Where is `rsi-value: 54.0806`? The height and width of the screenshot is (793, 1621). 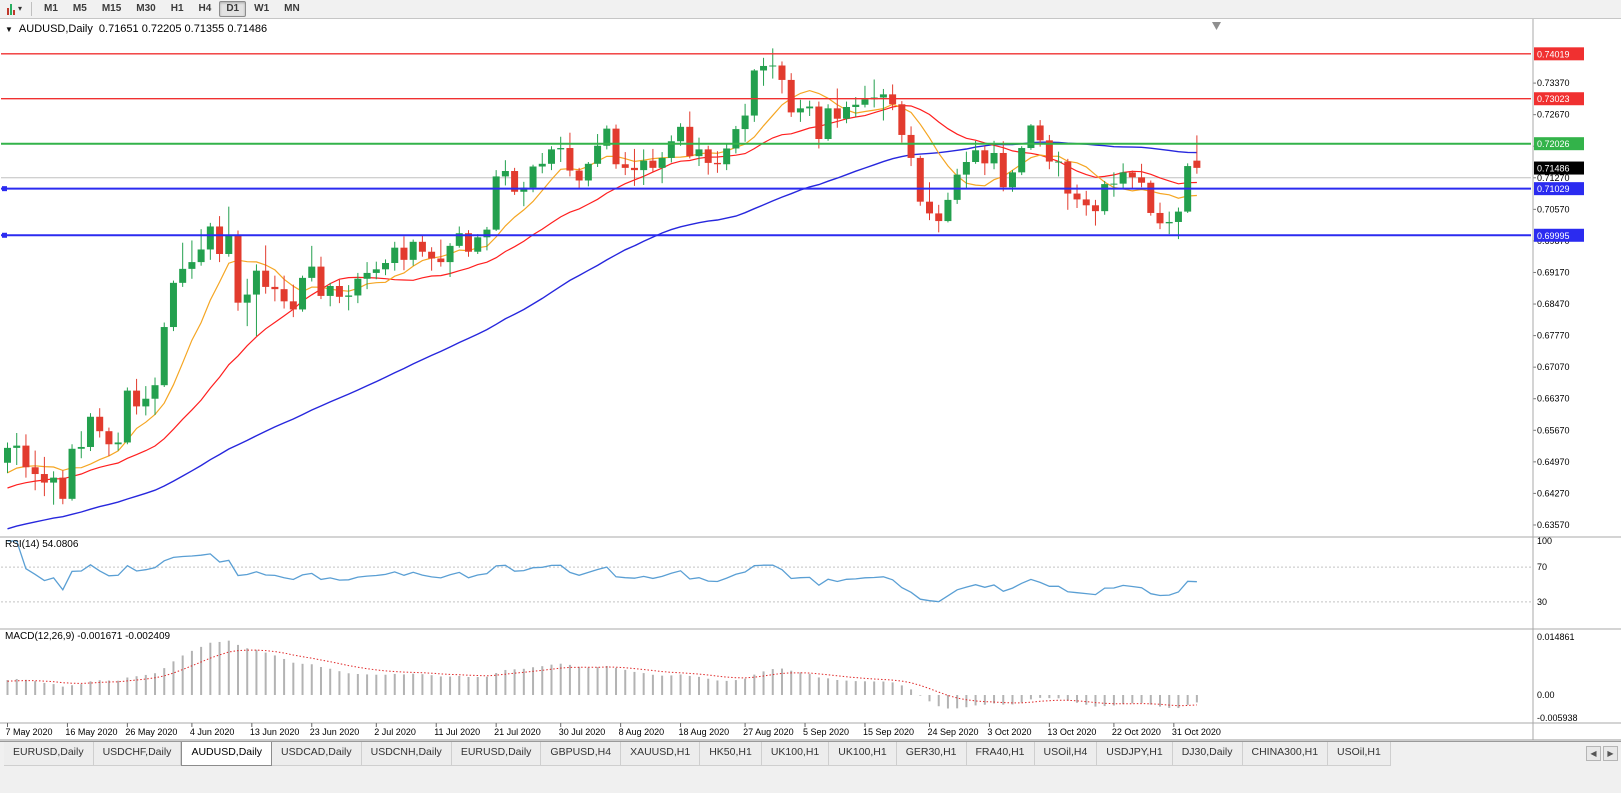 rsi-value: 54.0806 is located at coordinates (60, 544).